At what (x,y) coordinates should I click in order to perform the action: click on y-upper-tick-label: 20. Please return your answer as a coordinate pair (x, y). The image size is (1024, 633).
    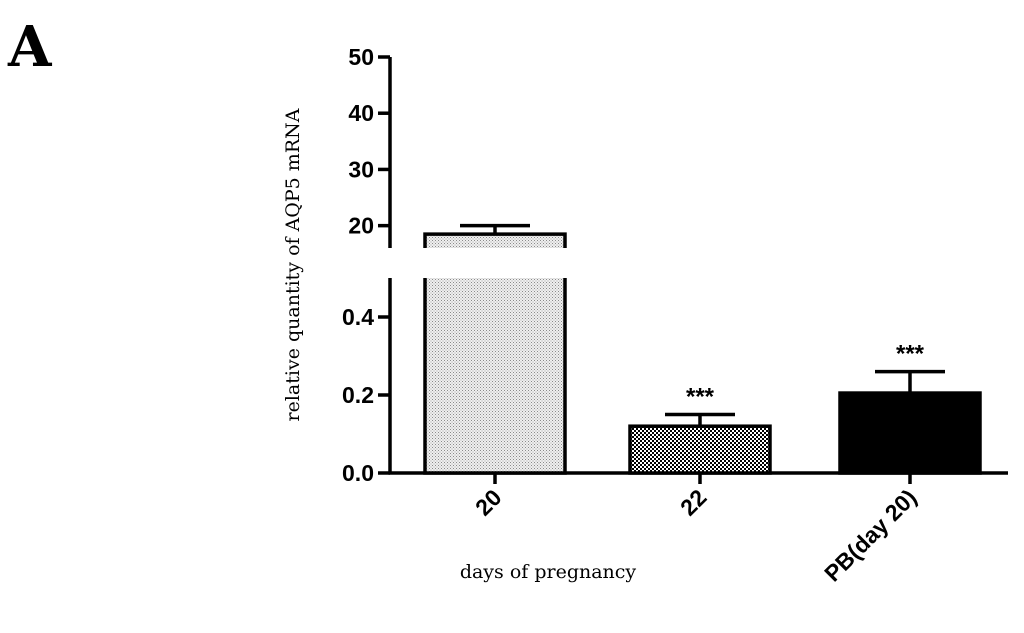
    Looking at the image, I should click on (361, 226).